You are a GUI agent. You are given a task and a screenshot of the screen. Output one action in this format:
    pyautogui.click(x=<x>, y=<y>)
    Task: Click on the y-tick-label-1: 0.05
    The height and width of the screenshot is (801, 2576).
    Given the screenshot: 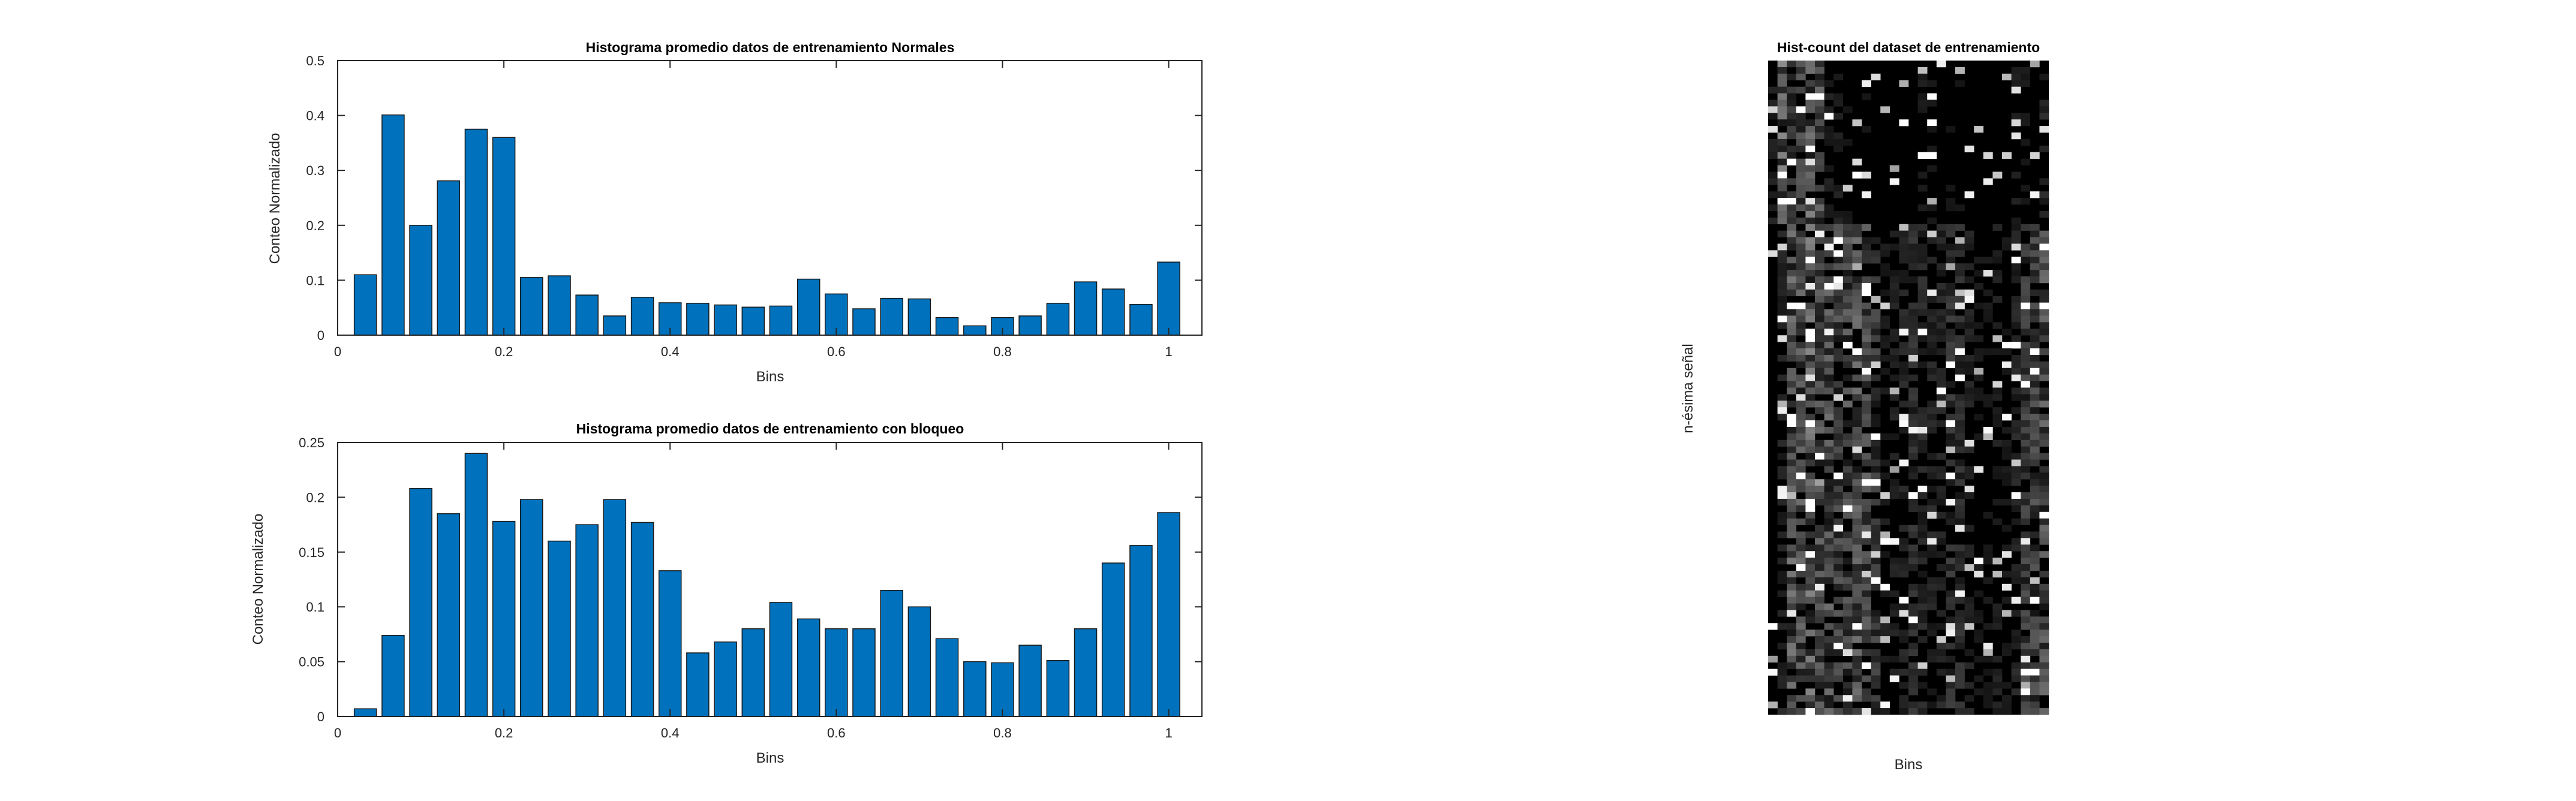 What is the action you would take?
    pyautogui.click(x=311, y=663)
    